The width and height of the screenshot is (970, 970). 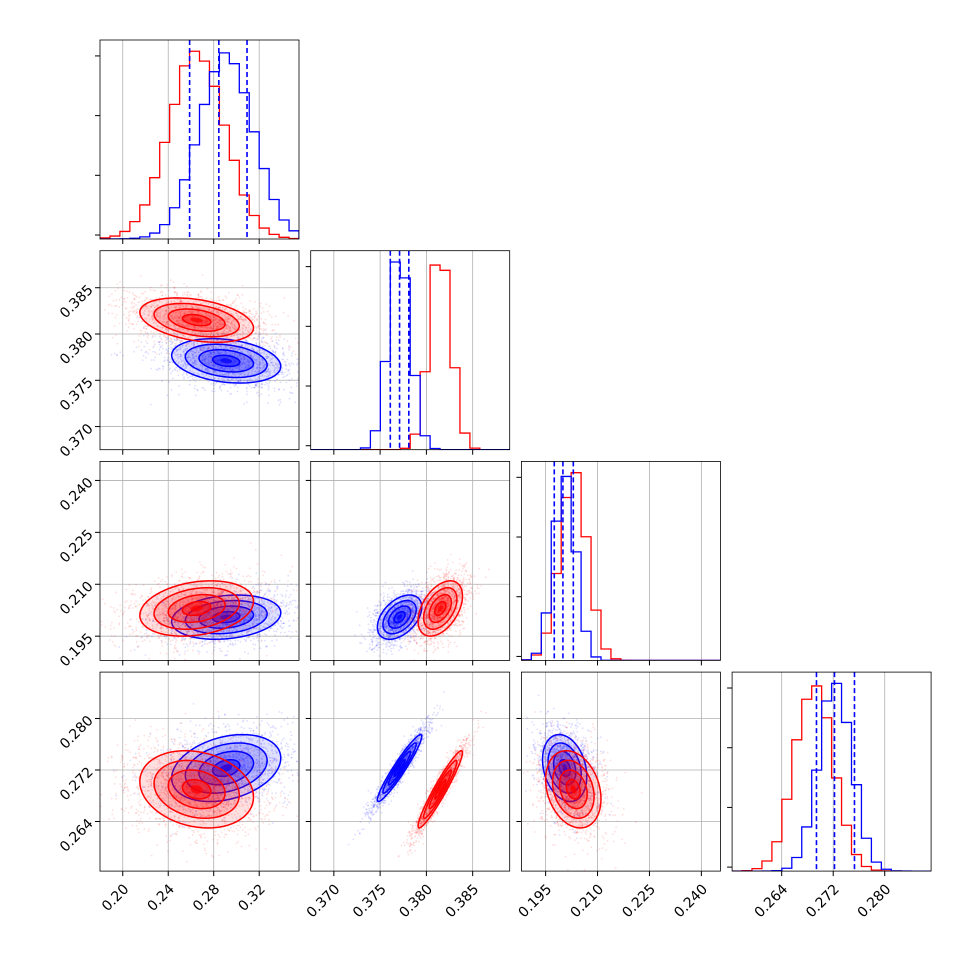 I want to click on y-tick-label: 0.264, so click(x=77, y=836).